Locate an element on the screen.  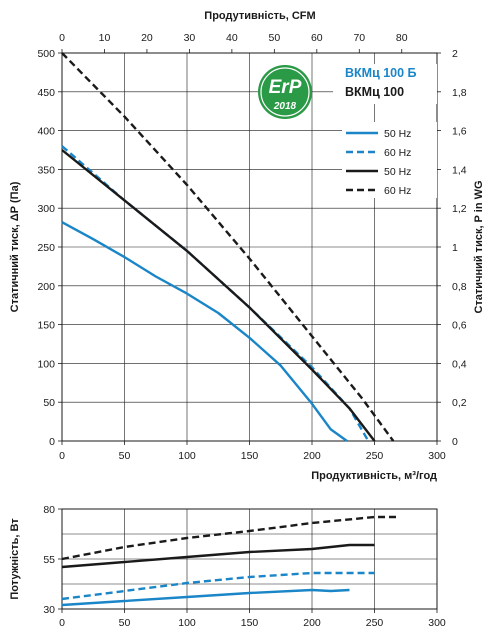
x2-tick-label: 60 is located at coordinates (317, 38).